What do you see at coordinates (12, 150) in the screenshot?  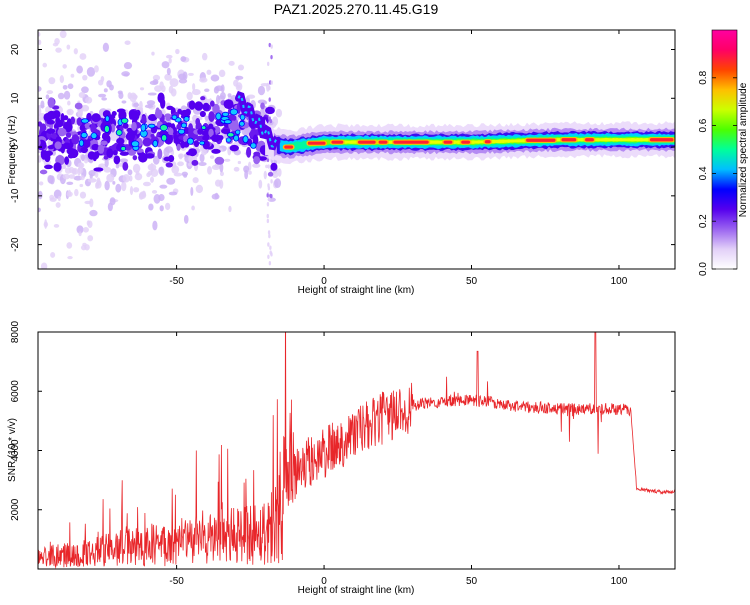 I see `spectrogram-ylabel: Frequency (Hz)` at bounding box center [12, 150].